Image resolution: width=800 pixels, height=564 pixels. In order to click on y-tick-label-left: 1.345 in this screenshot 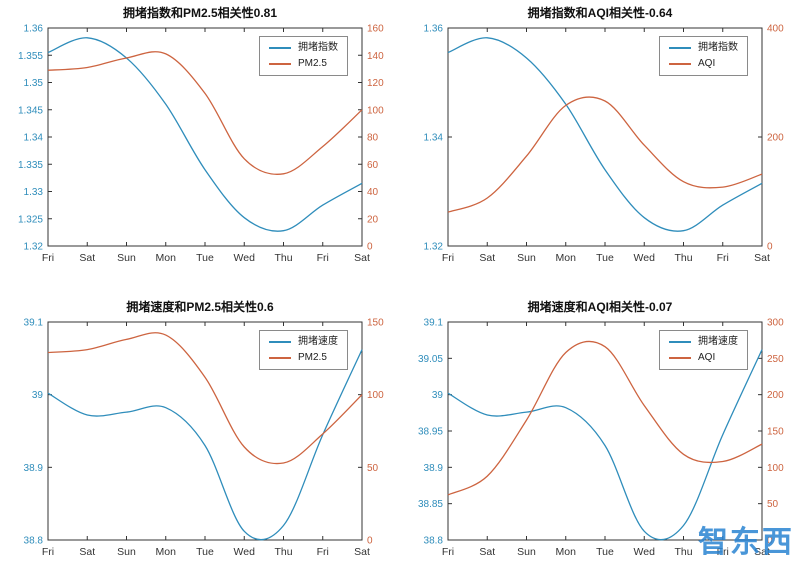, I will do `click(30, 110)`.